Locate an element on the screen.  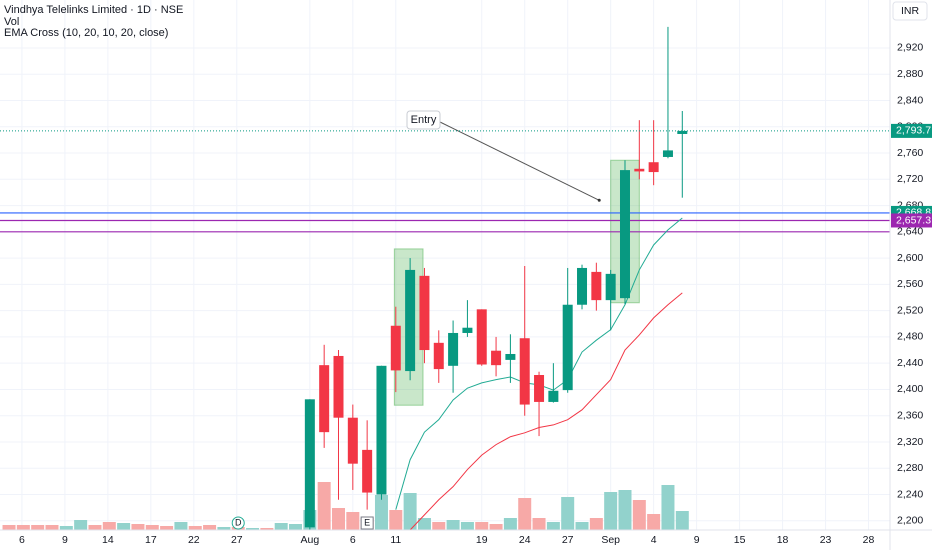
y-tick-label: 2,840 is located at coordinates (910, 100).